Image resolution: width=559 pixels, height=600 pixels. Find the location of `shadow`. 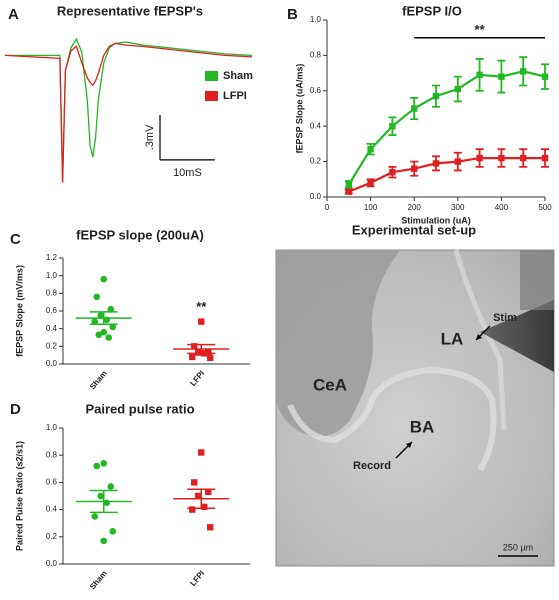

shadow is located at coordinates (537, 280).